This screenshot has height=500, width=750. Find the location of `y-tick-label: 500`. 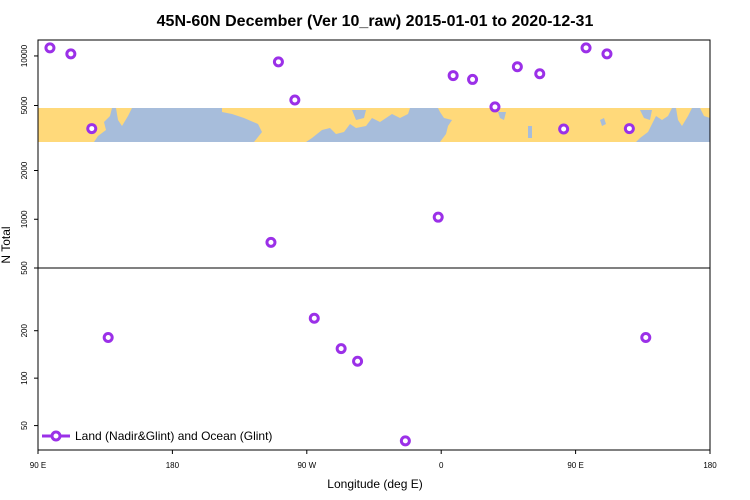

y-tick-label: 500 is located at coordinates (24, 268).